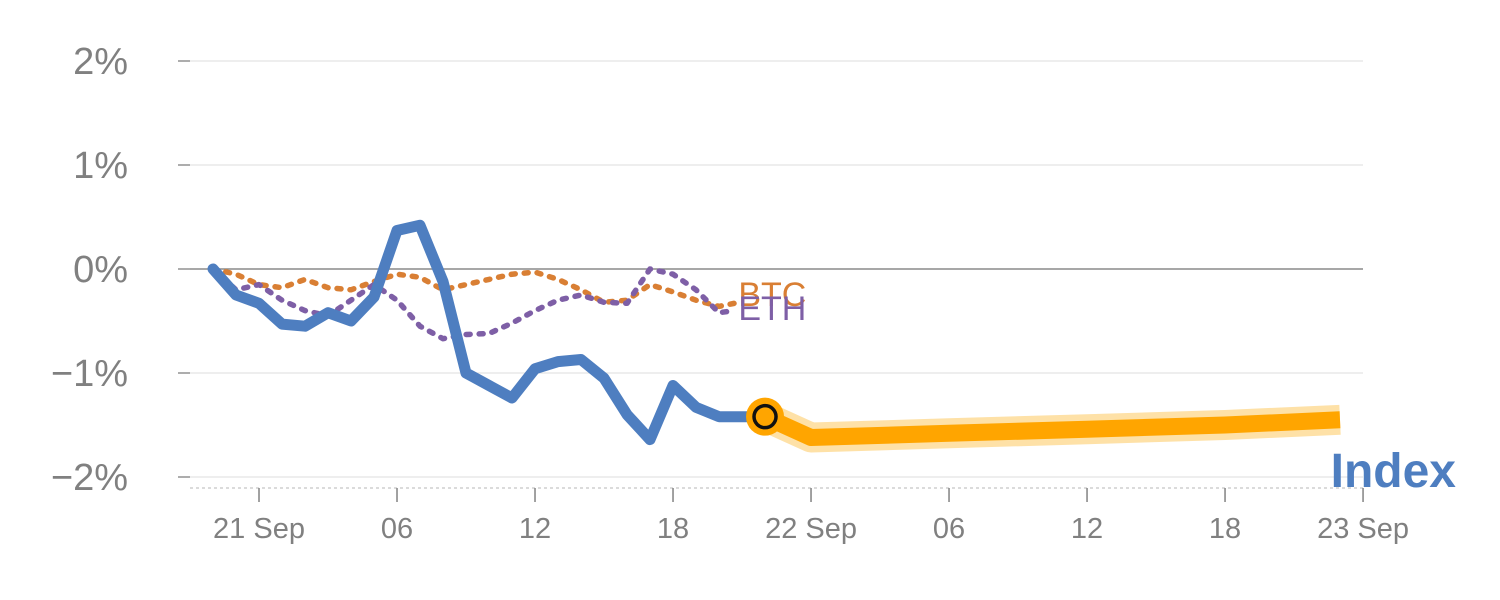 The height and width of the screenshot is (600, 1500). What do you see at coordinates (772, 295) in the screenshot?
I see `btc-series-label: BTC` at bounding box center [772, 295].